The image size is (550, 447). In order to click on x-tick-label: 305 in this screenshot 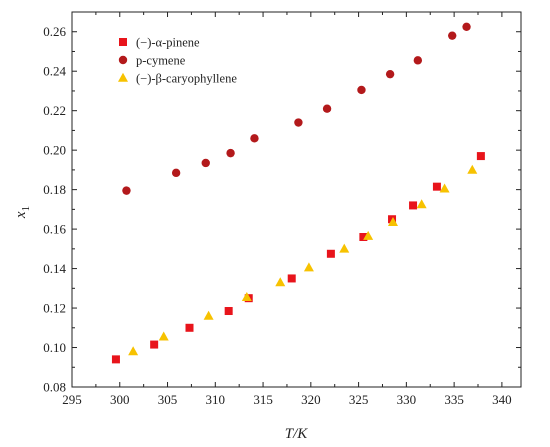, I will do `click(168, 399)`.